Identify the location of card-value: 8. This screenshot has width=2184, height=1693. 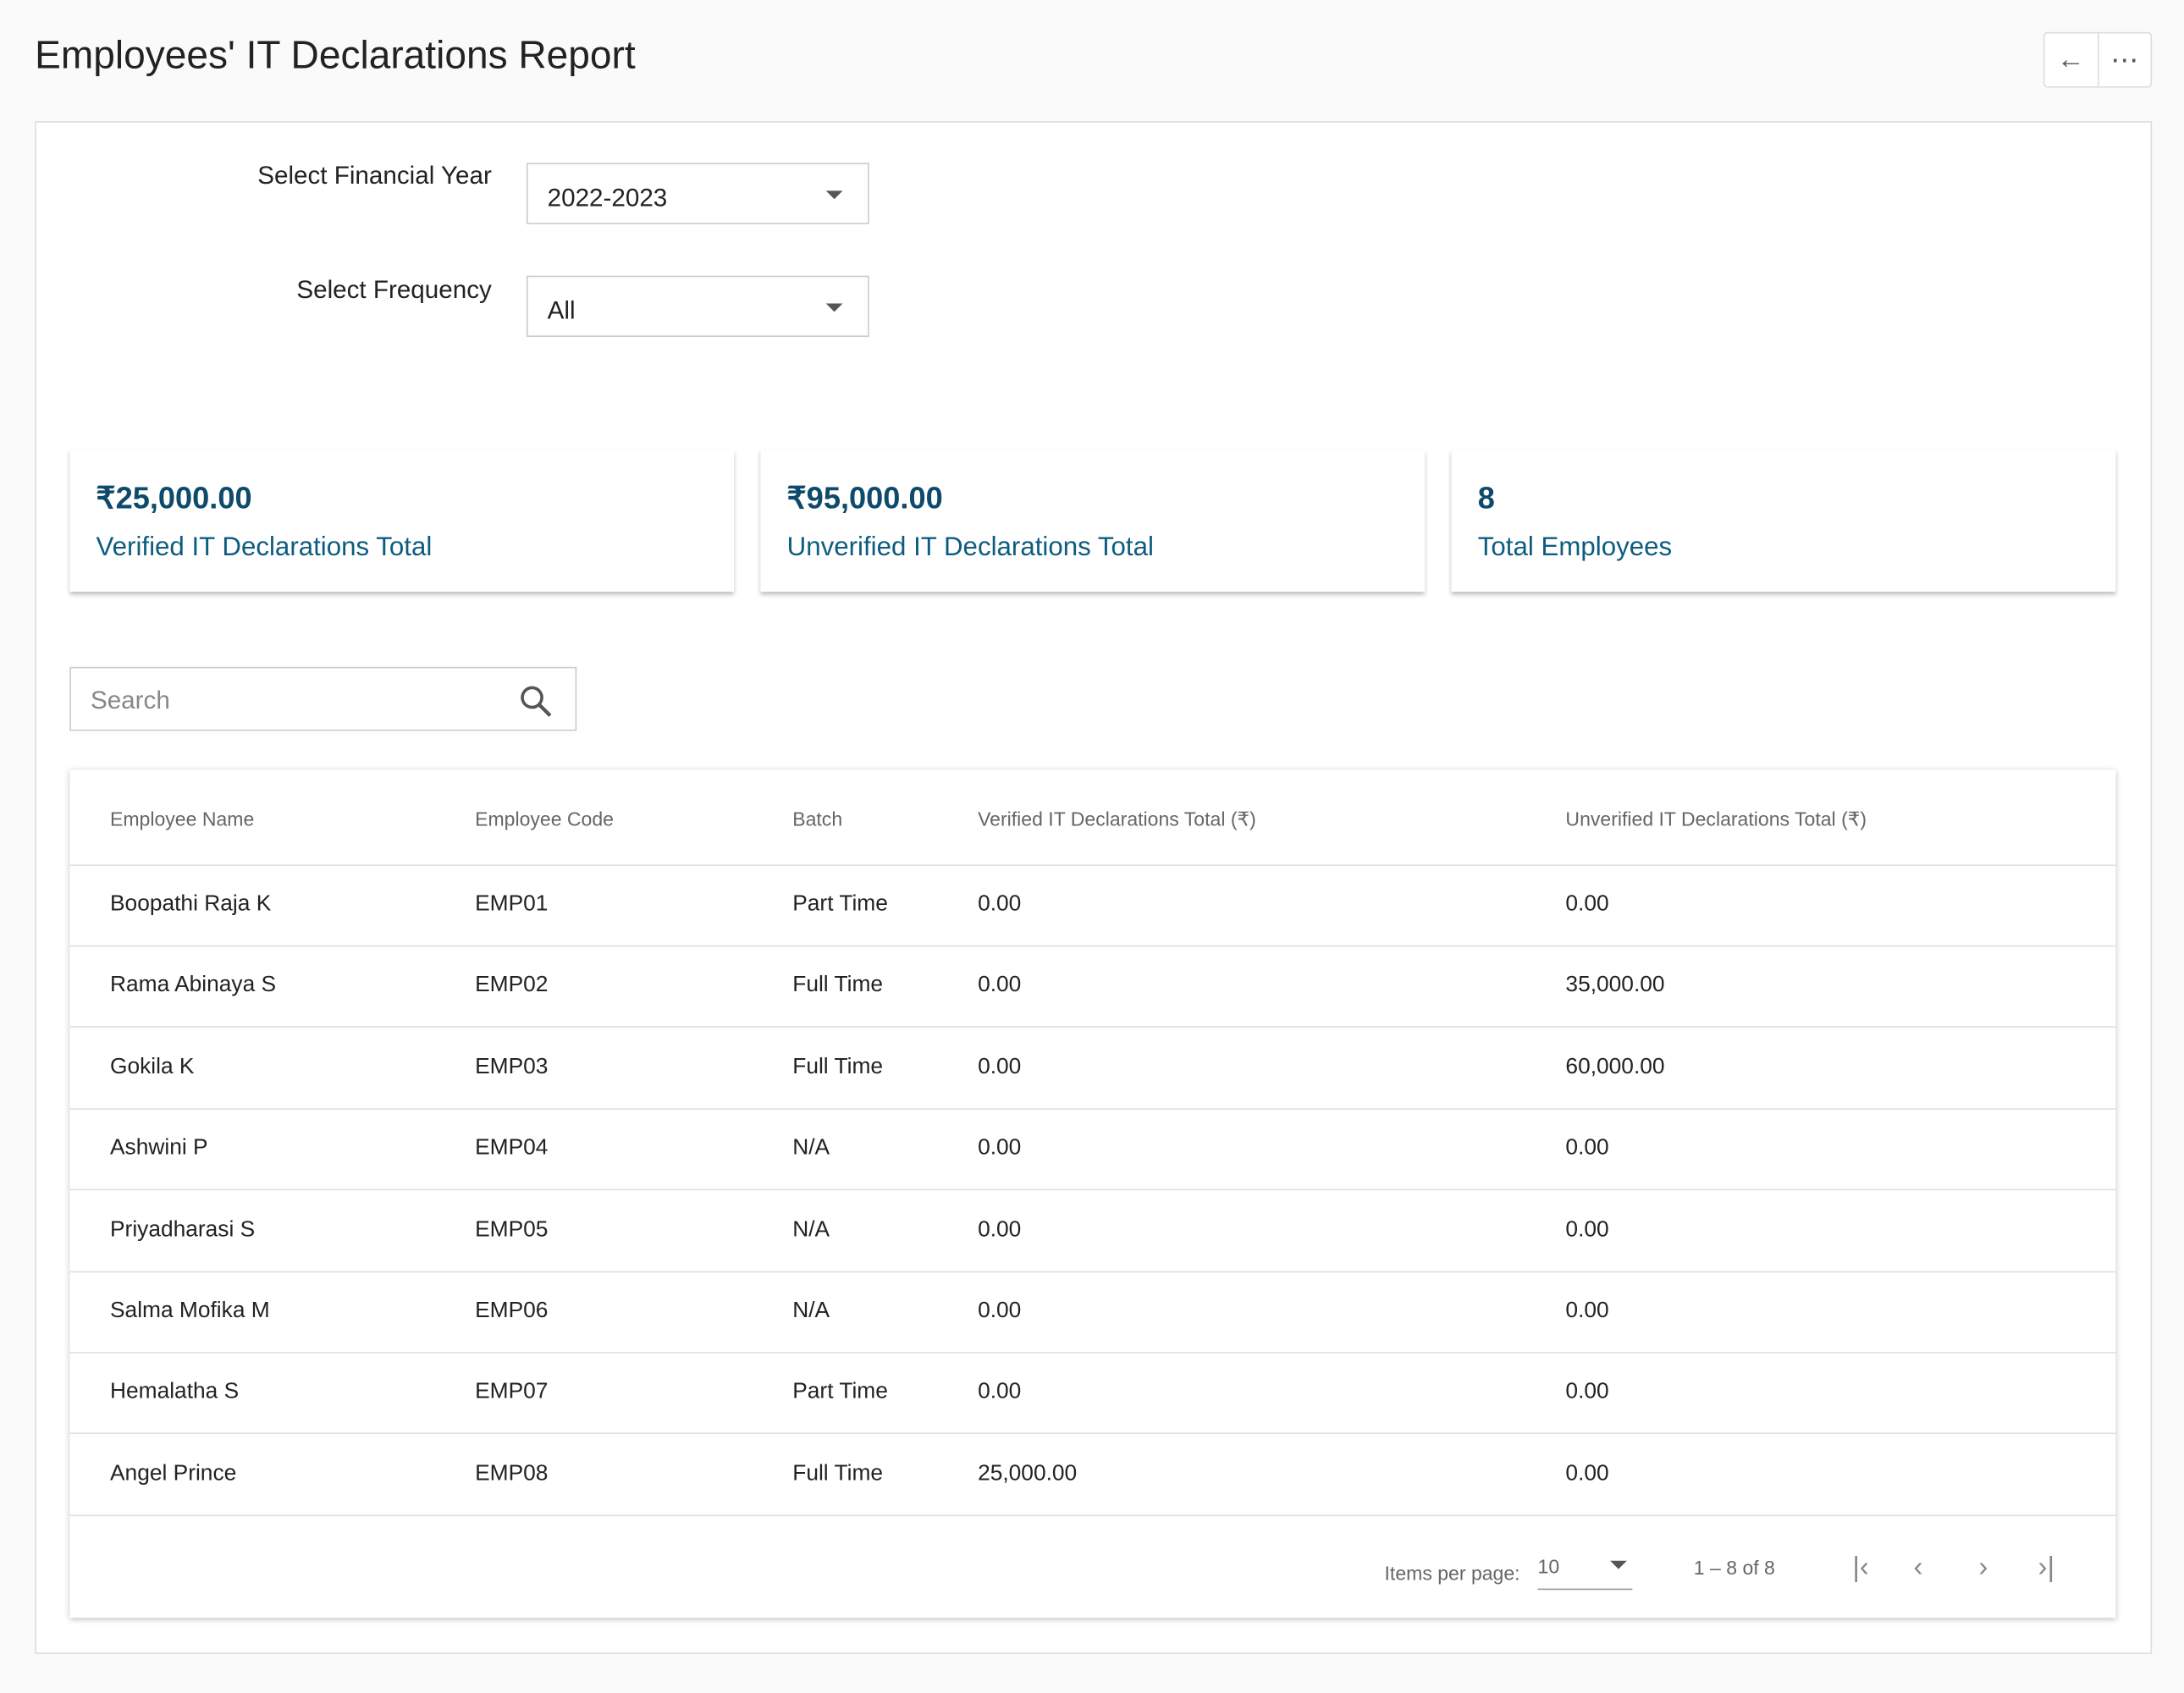
(1486, 498).